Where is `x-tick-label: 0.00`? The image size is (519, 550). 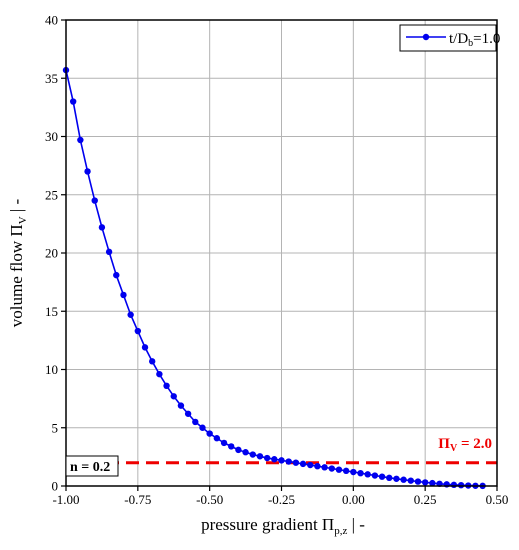
x-tick-label: 0.00 is located at coordinates (353, 499).